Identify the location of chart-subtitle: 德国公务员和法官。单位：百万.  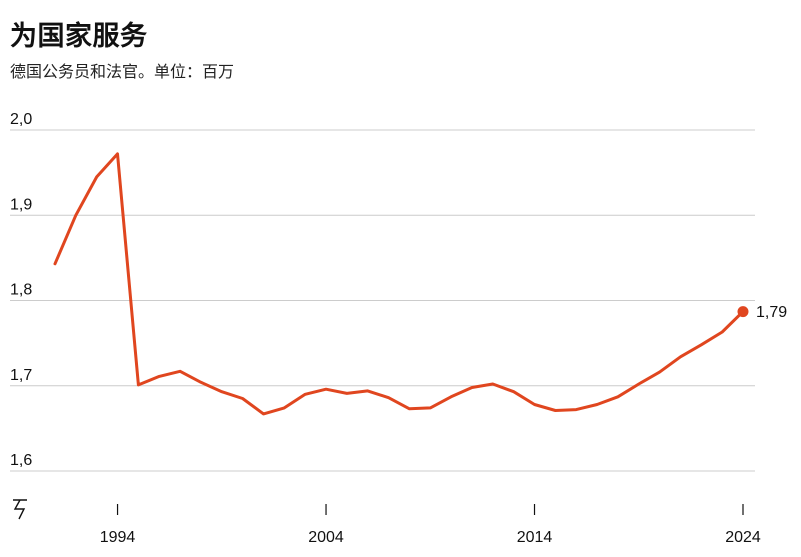
(122, 71).